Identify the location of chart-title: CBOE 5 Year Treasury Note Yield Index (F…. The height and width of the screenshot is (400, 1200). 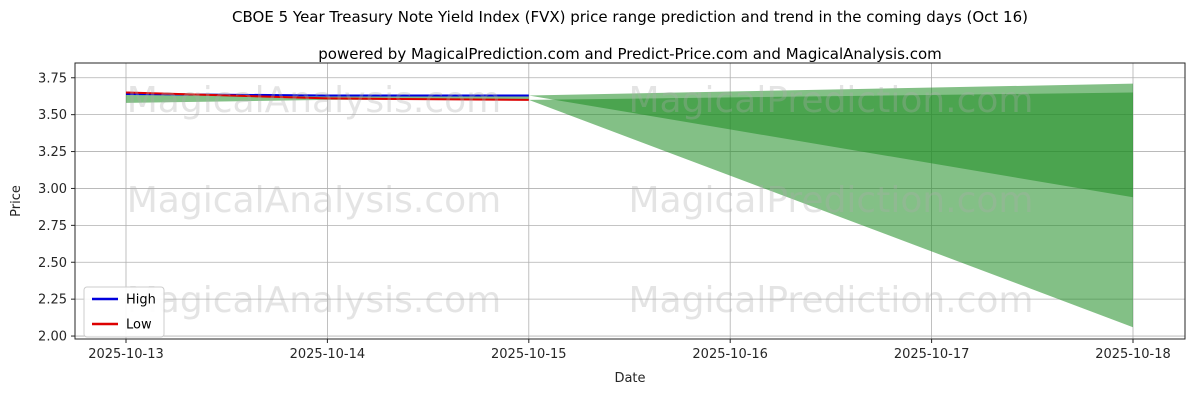
(630, 17).